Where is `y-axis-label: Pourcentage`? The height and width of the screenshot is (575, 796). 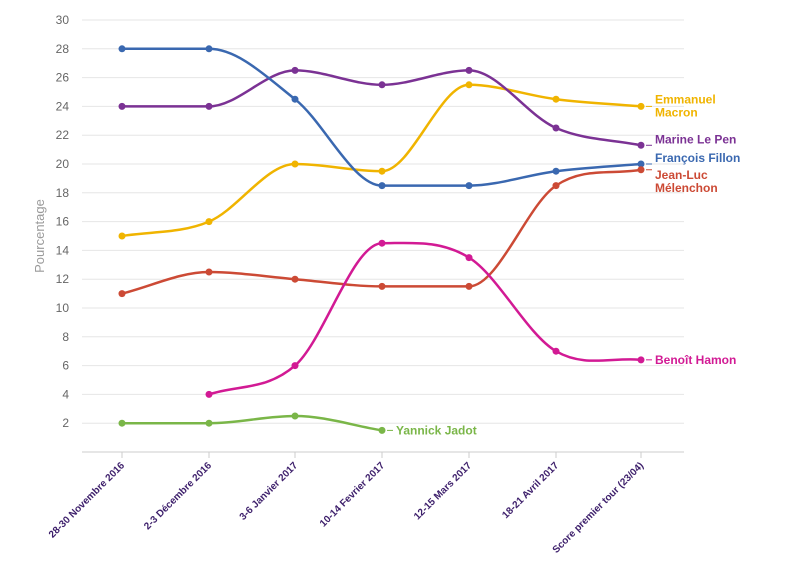
y-axis-label: Pourcentage is located at coordinates (39, 236).